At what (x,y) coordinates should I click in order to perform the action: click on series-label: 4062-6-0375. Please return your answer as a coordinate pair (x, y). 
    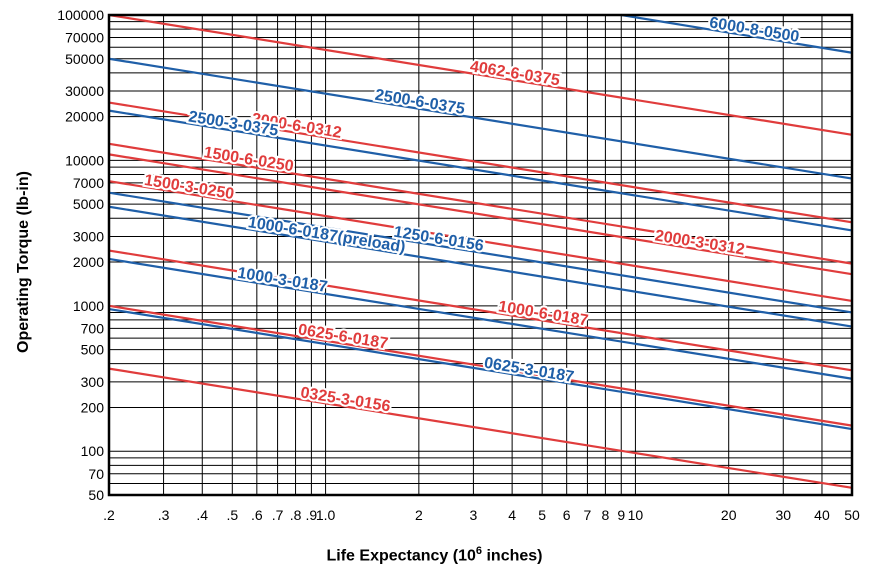
    Looking at the image, I should click on (515, 73).